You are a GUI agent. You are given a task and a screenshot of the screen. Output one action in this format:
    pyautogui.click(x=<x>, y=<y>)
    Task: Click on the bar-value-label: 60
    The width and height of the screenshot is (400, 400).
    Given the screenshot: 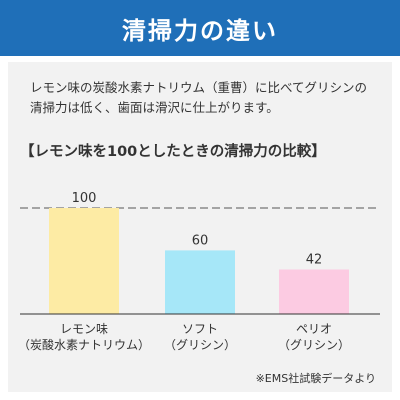 What is the action you would take?
    pyautogui.click(x=200, y=240)
    